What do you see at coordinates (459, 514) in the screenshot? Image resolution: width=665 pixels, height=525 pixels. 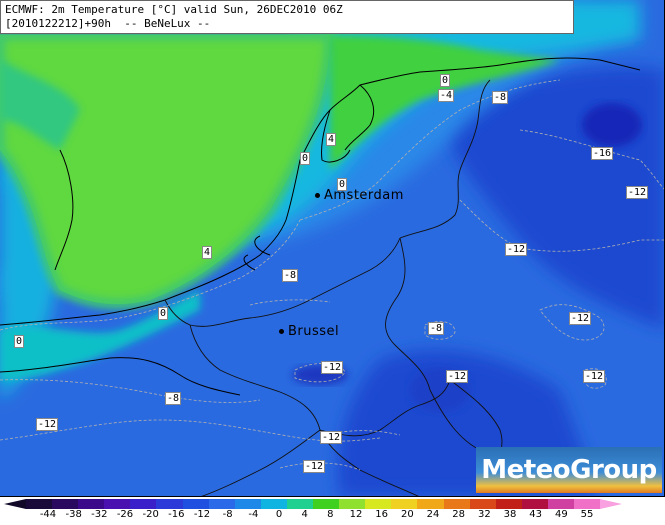 I see `legend-tick-label: 28` at bounding box center [459, 514].